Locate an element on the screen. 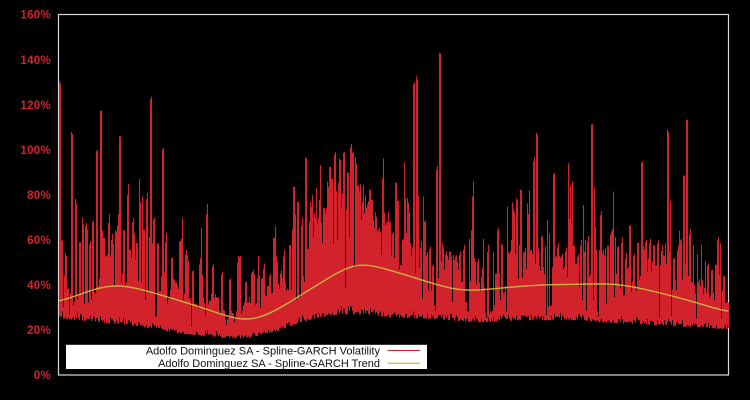 The image size is (750, 400). svg-text: 140% is located at coordinates (35, 61).